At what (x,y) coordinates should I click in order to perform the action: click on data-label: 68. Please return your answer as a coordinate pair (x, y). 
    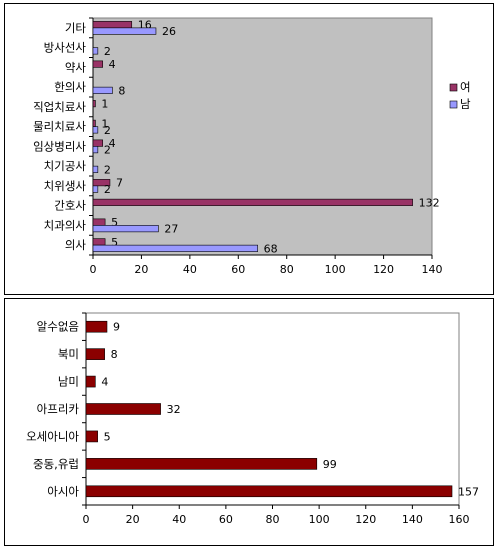
    Looking at the image, I should click on (271, 248).